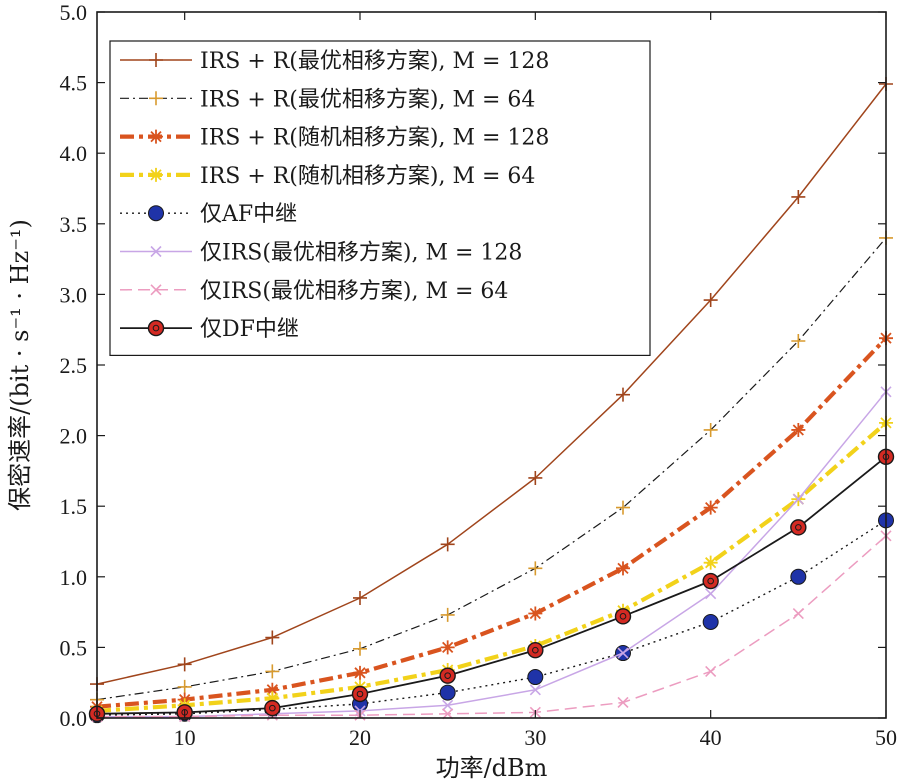 Image resolution: width=905 pixels, height=784 pixels. I want to click on x-axis-title: 功率/dBm, so click(492, 768).